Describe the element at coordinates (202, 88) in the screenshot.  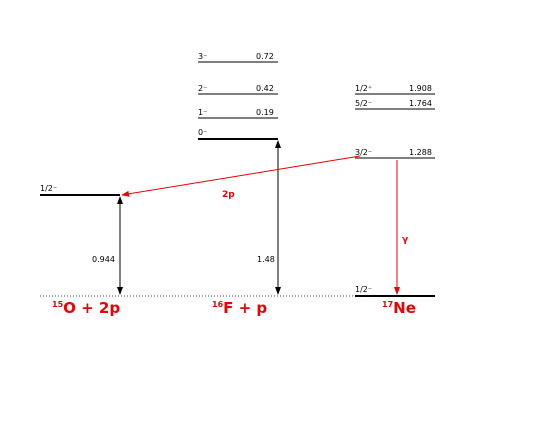
I see `spin-label: 2⁻` at that location.